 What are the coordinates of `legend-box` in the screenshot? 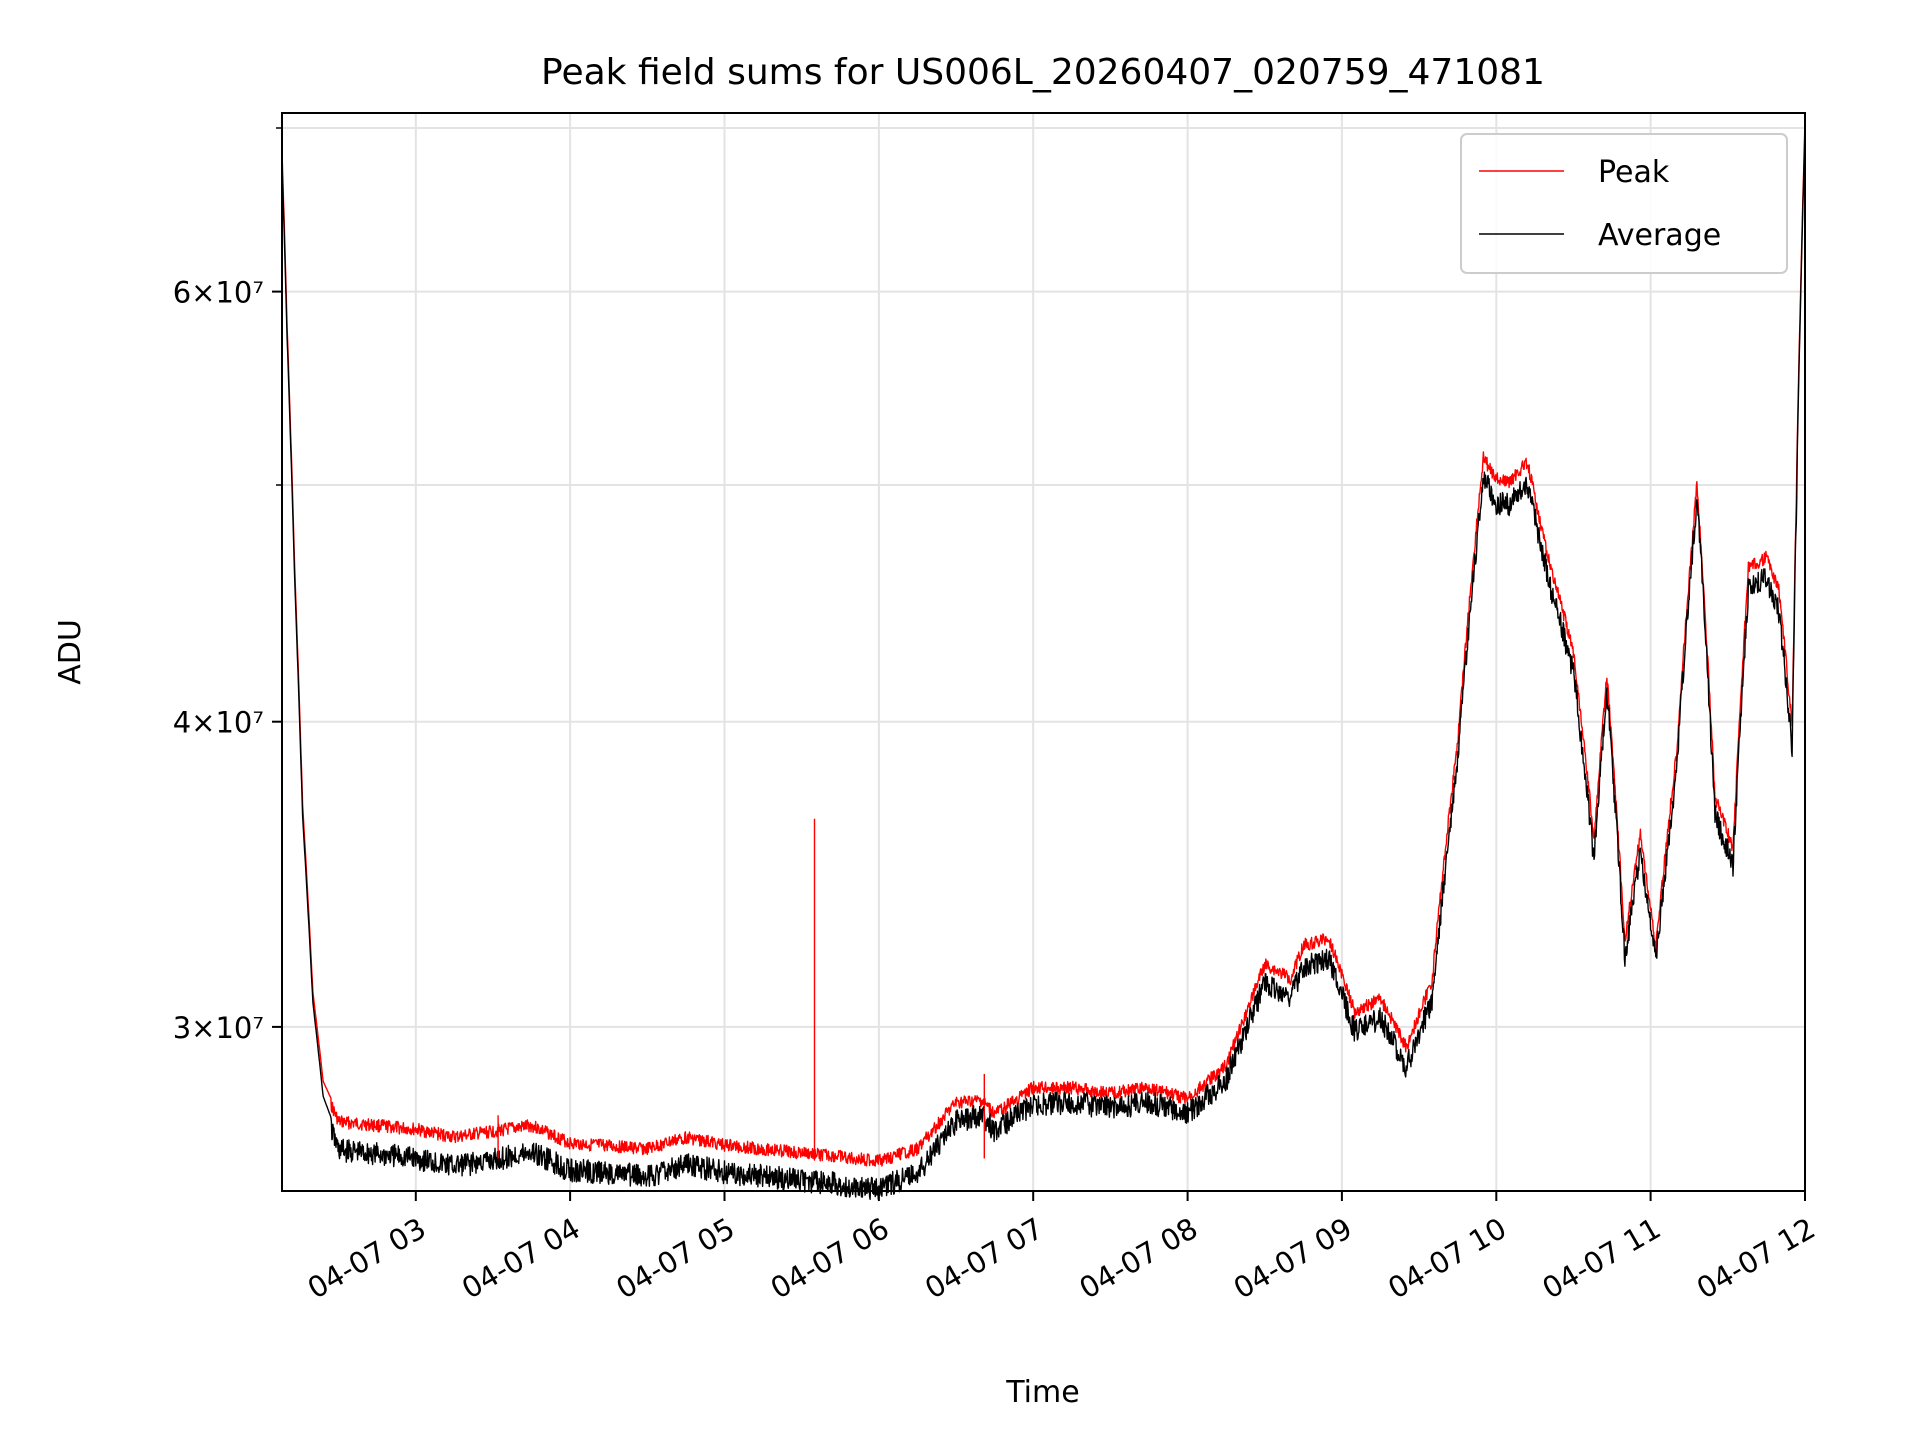 It's located at (1624, 203).